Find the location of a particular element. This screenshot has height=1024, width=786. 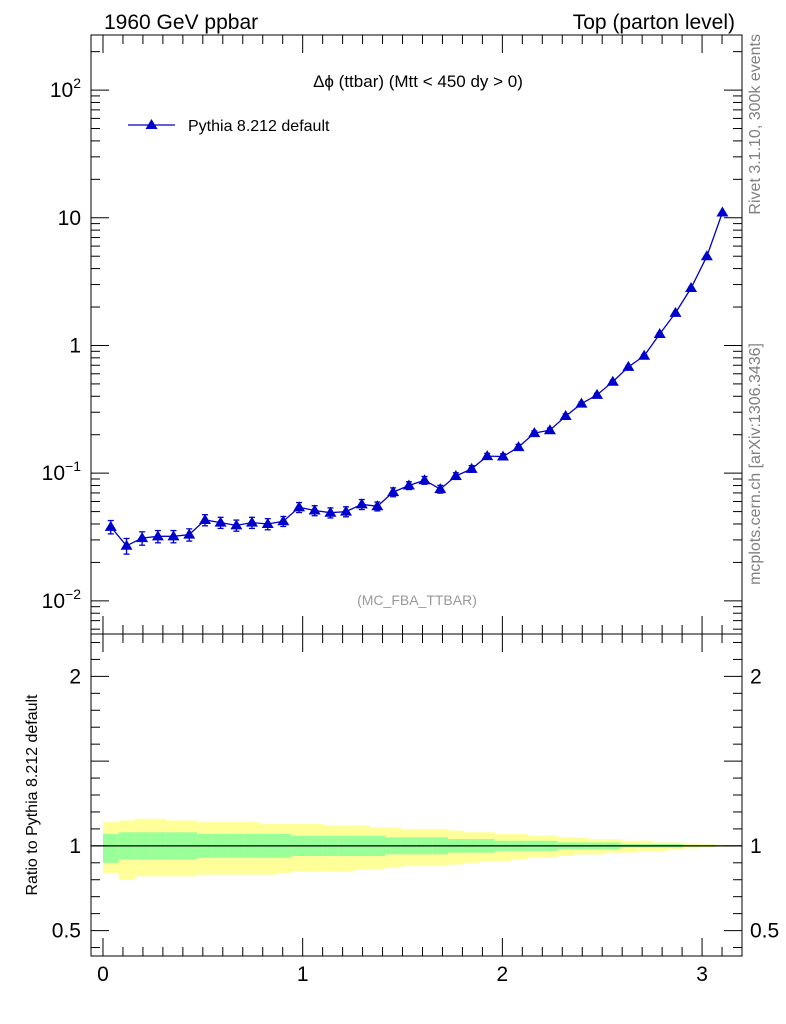

ratio-y-tick-label-right: 0.5 is located at coordinates (764, 931).